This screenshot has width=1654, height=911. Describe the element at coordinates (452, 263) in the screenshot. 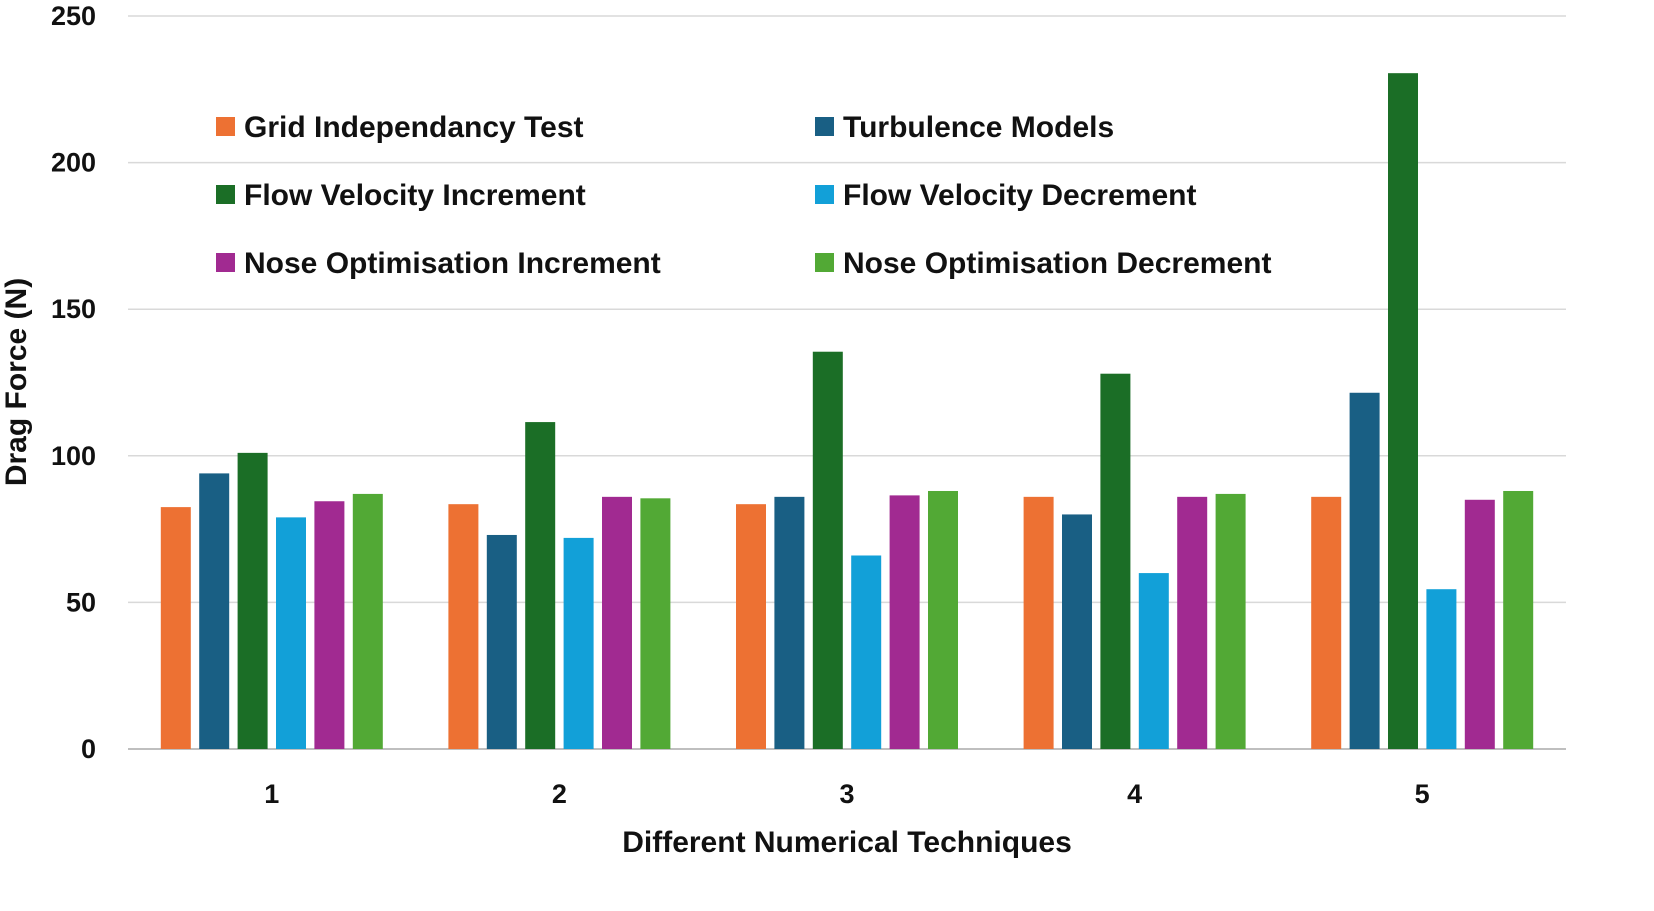

I see `legend-label: Nose Optimisation Increment` at that location.